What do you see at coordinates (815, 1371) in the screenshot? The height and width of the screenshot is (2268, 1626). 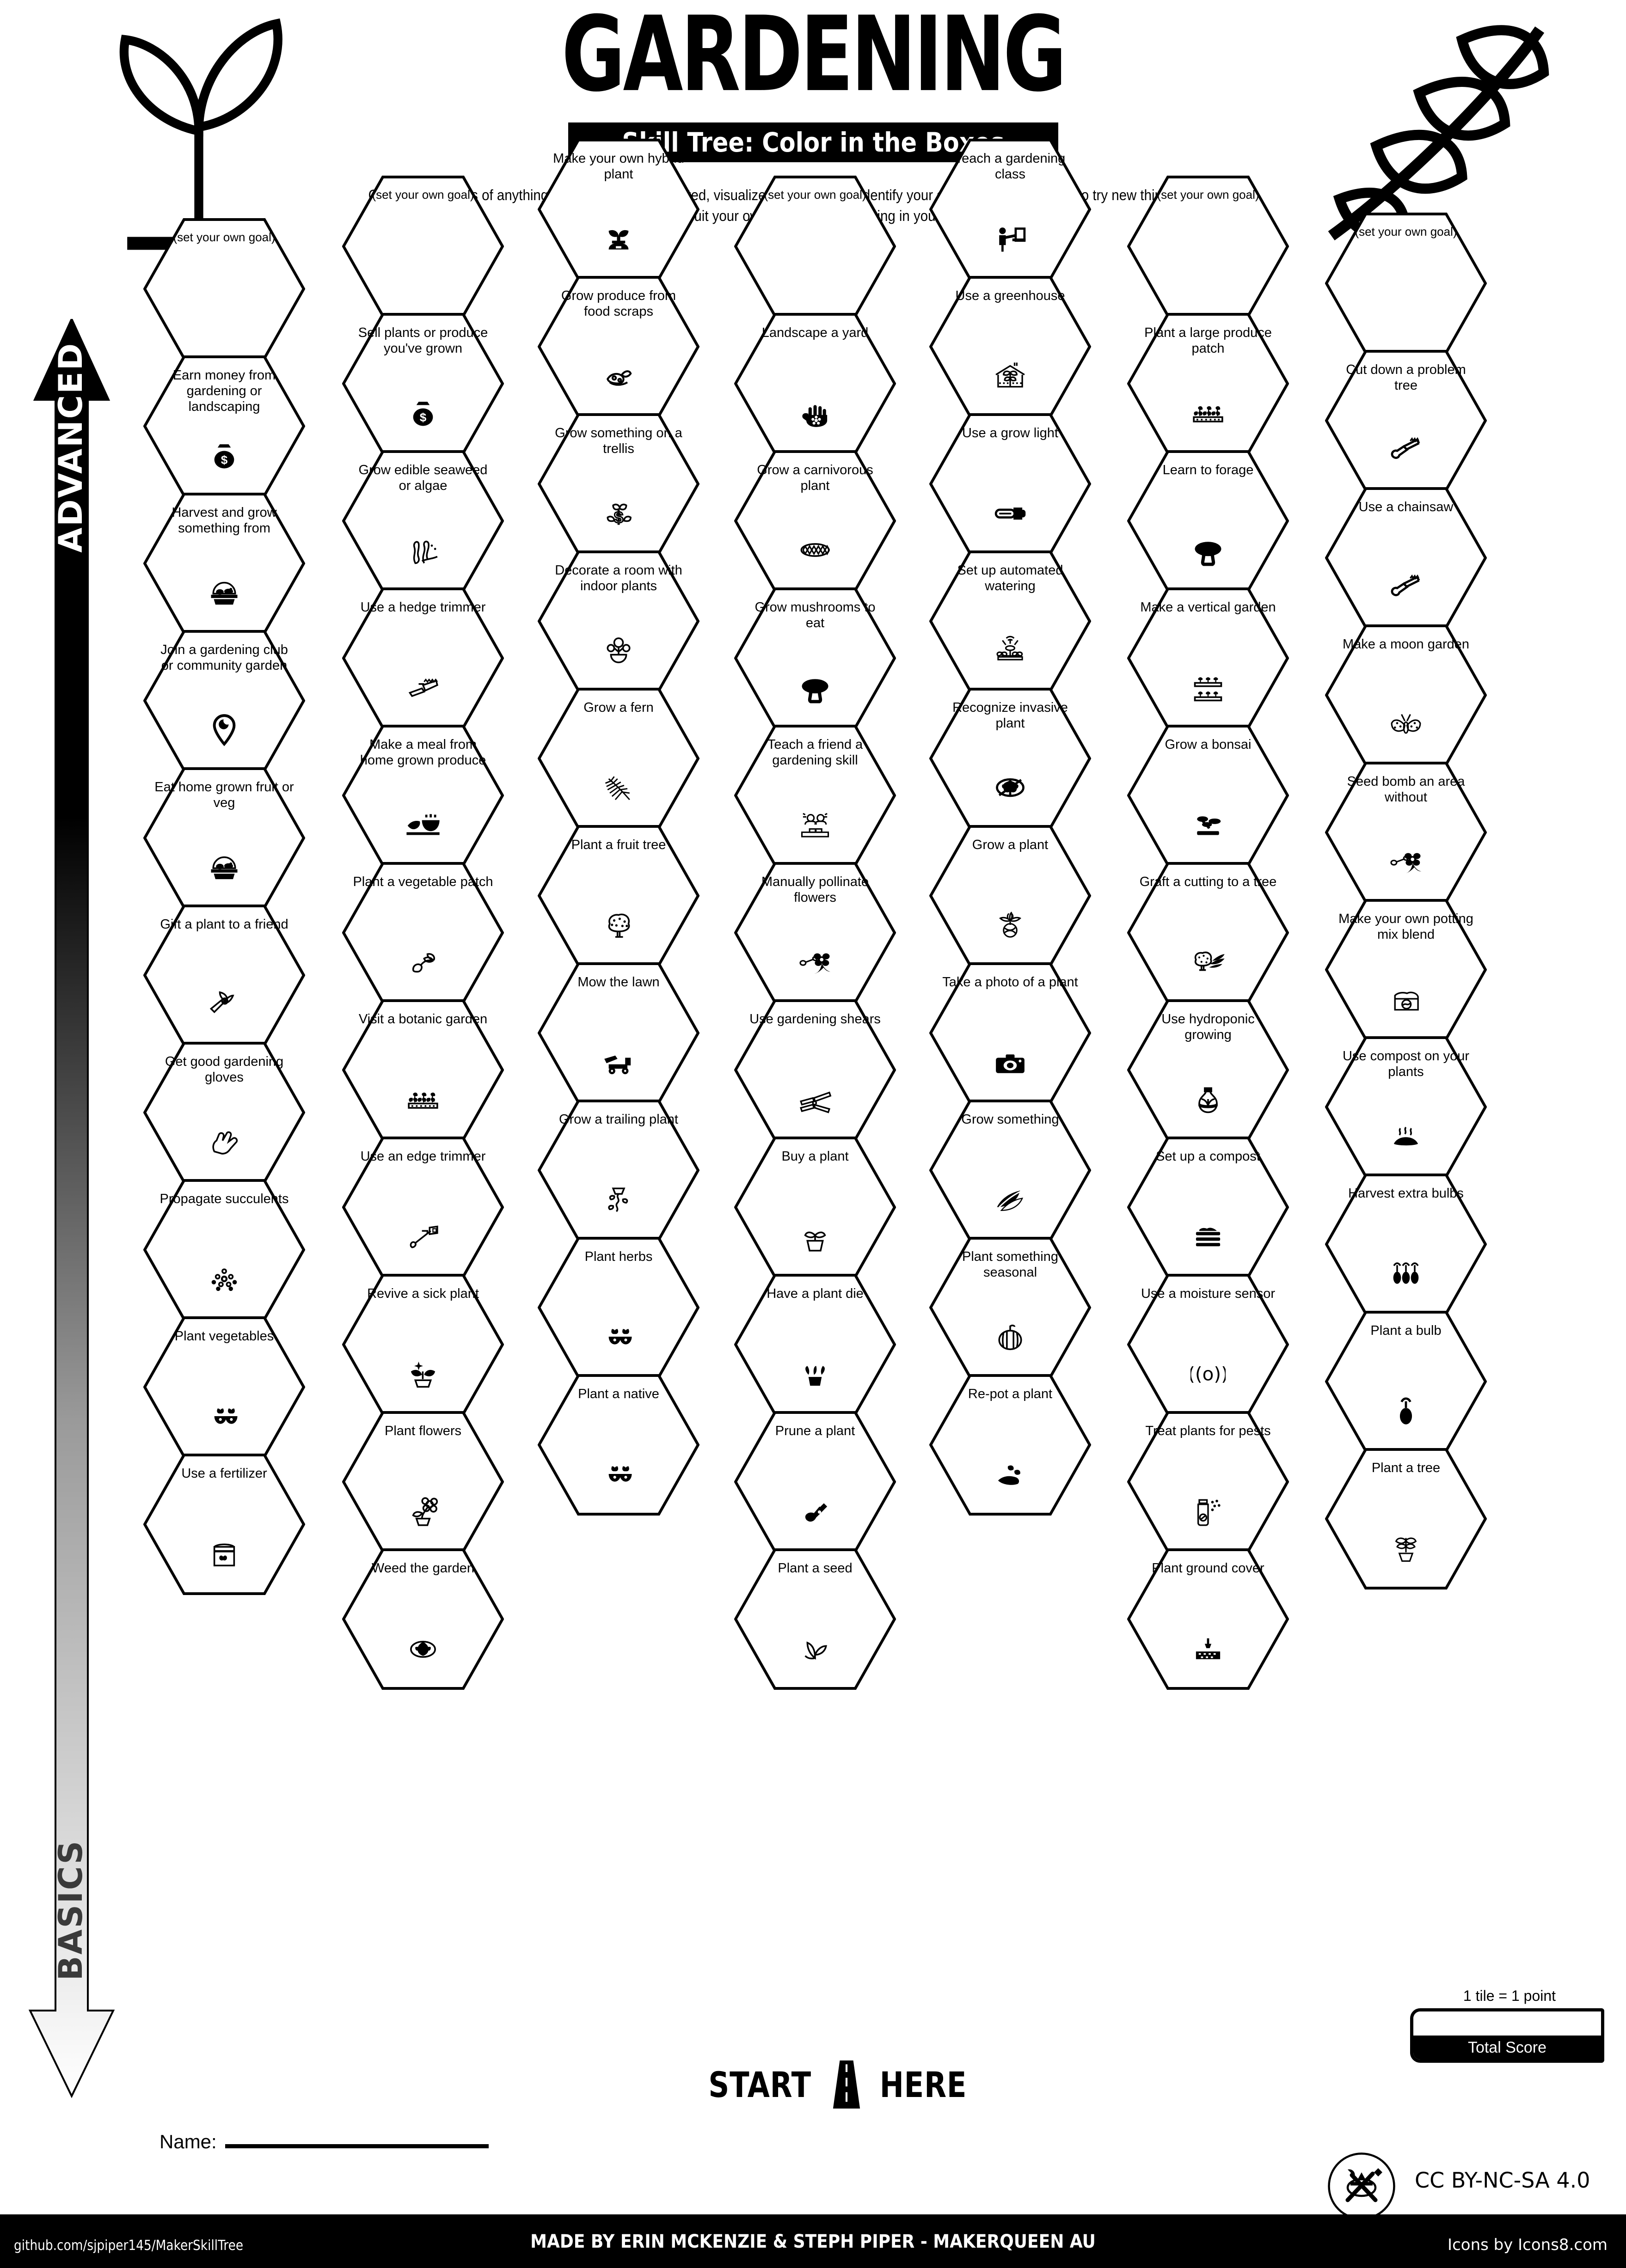 I see `dead-plant-icon` at bounding box center [815, 1371].